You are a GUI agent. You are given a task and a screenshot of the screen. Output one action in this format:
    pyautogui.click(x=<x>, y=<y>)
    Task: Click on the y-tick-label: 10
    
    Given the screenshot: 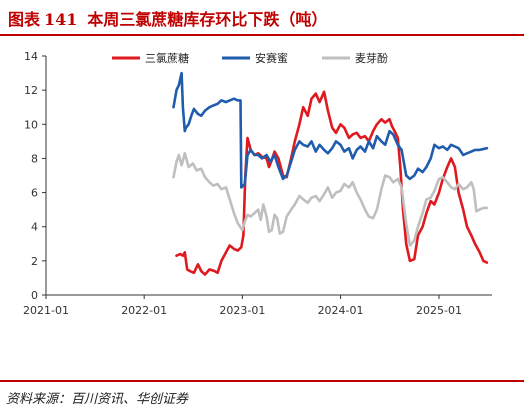 What is the action you would take?
    pyautogui.click(x=31, y=124)
    